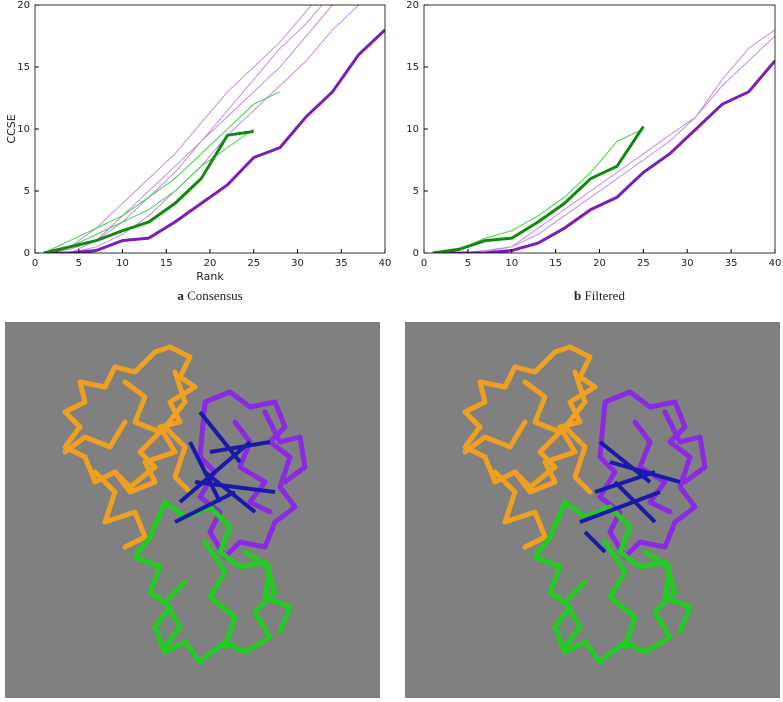  What do you see at coordinates (210, 276) in the screenshot?
I see `x-axis-label: Rank` at bounding box center [210, 276].